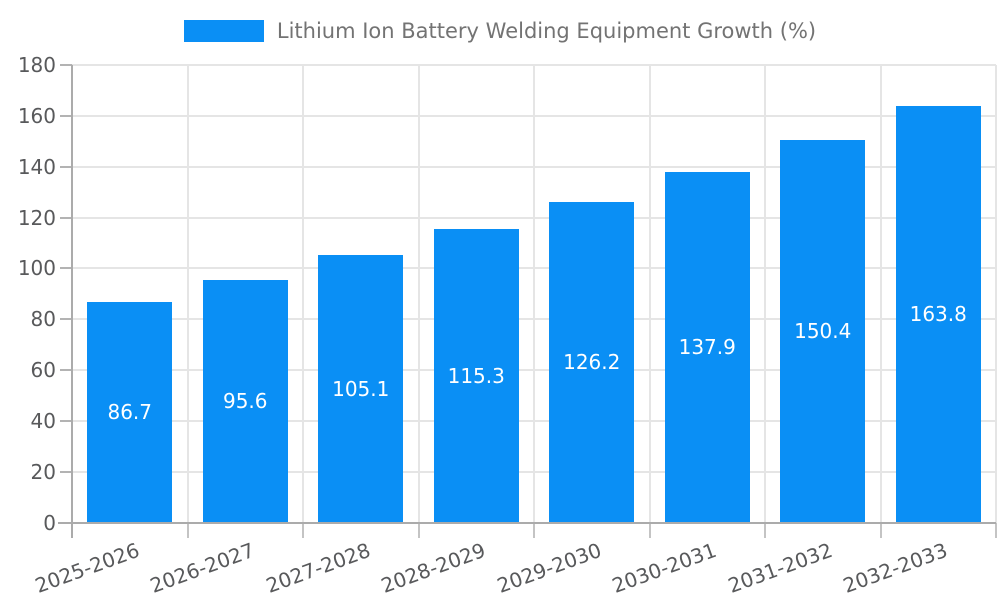 Image resolution: width=1000 pixels, height=600 pixels. Describe the element at coordinates (49, 522) in the screenshot. I see `y-tick-label: 0` at that location.